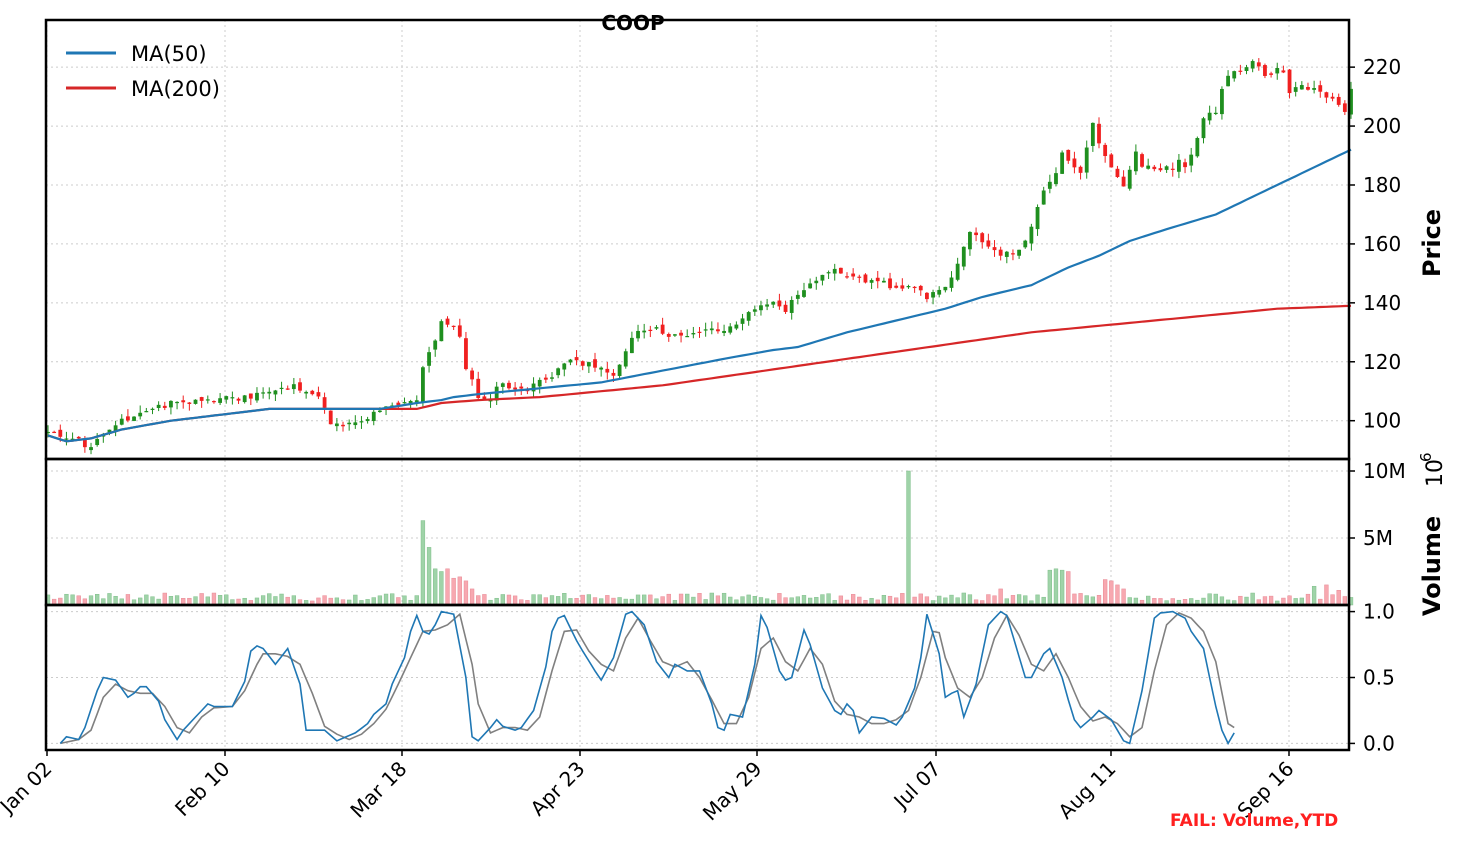 The width and height of the screenshot is (1464, 859). What do you see at coordinates (175, 89) in the screenshot?
I see `legend-label-ma200: MA(200)` at bounding box center [175, 89].